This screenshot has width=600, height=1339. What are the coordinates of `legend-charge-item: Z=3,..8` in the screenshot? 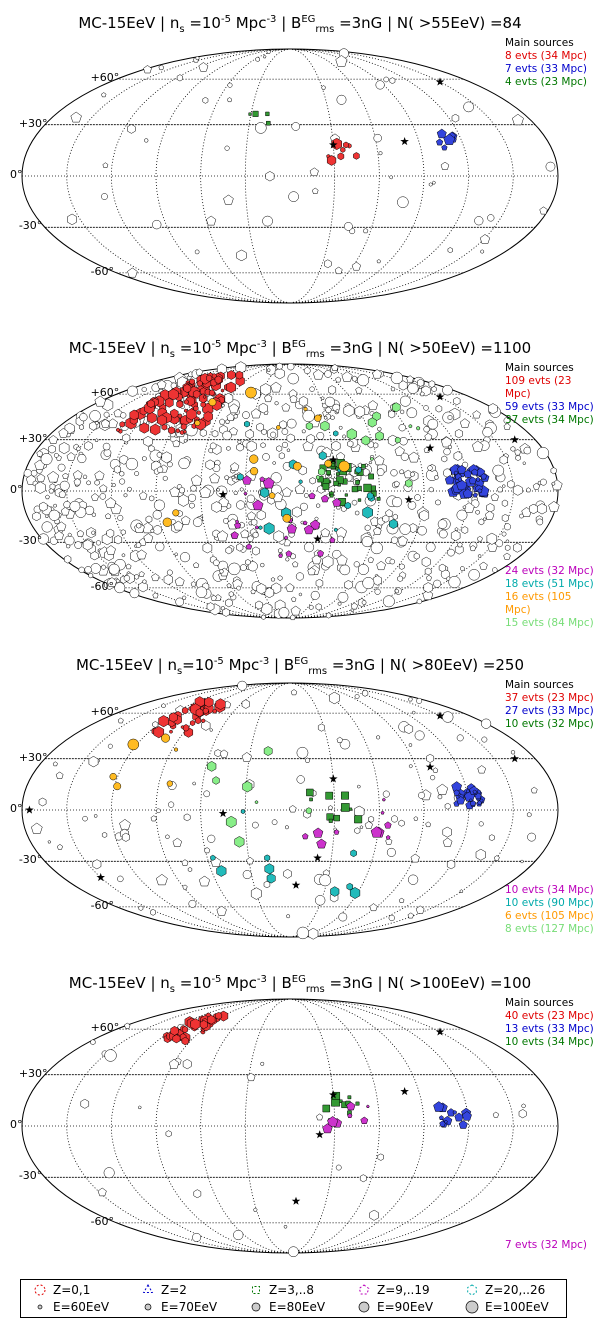 It's located at (281, 1290).